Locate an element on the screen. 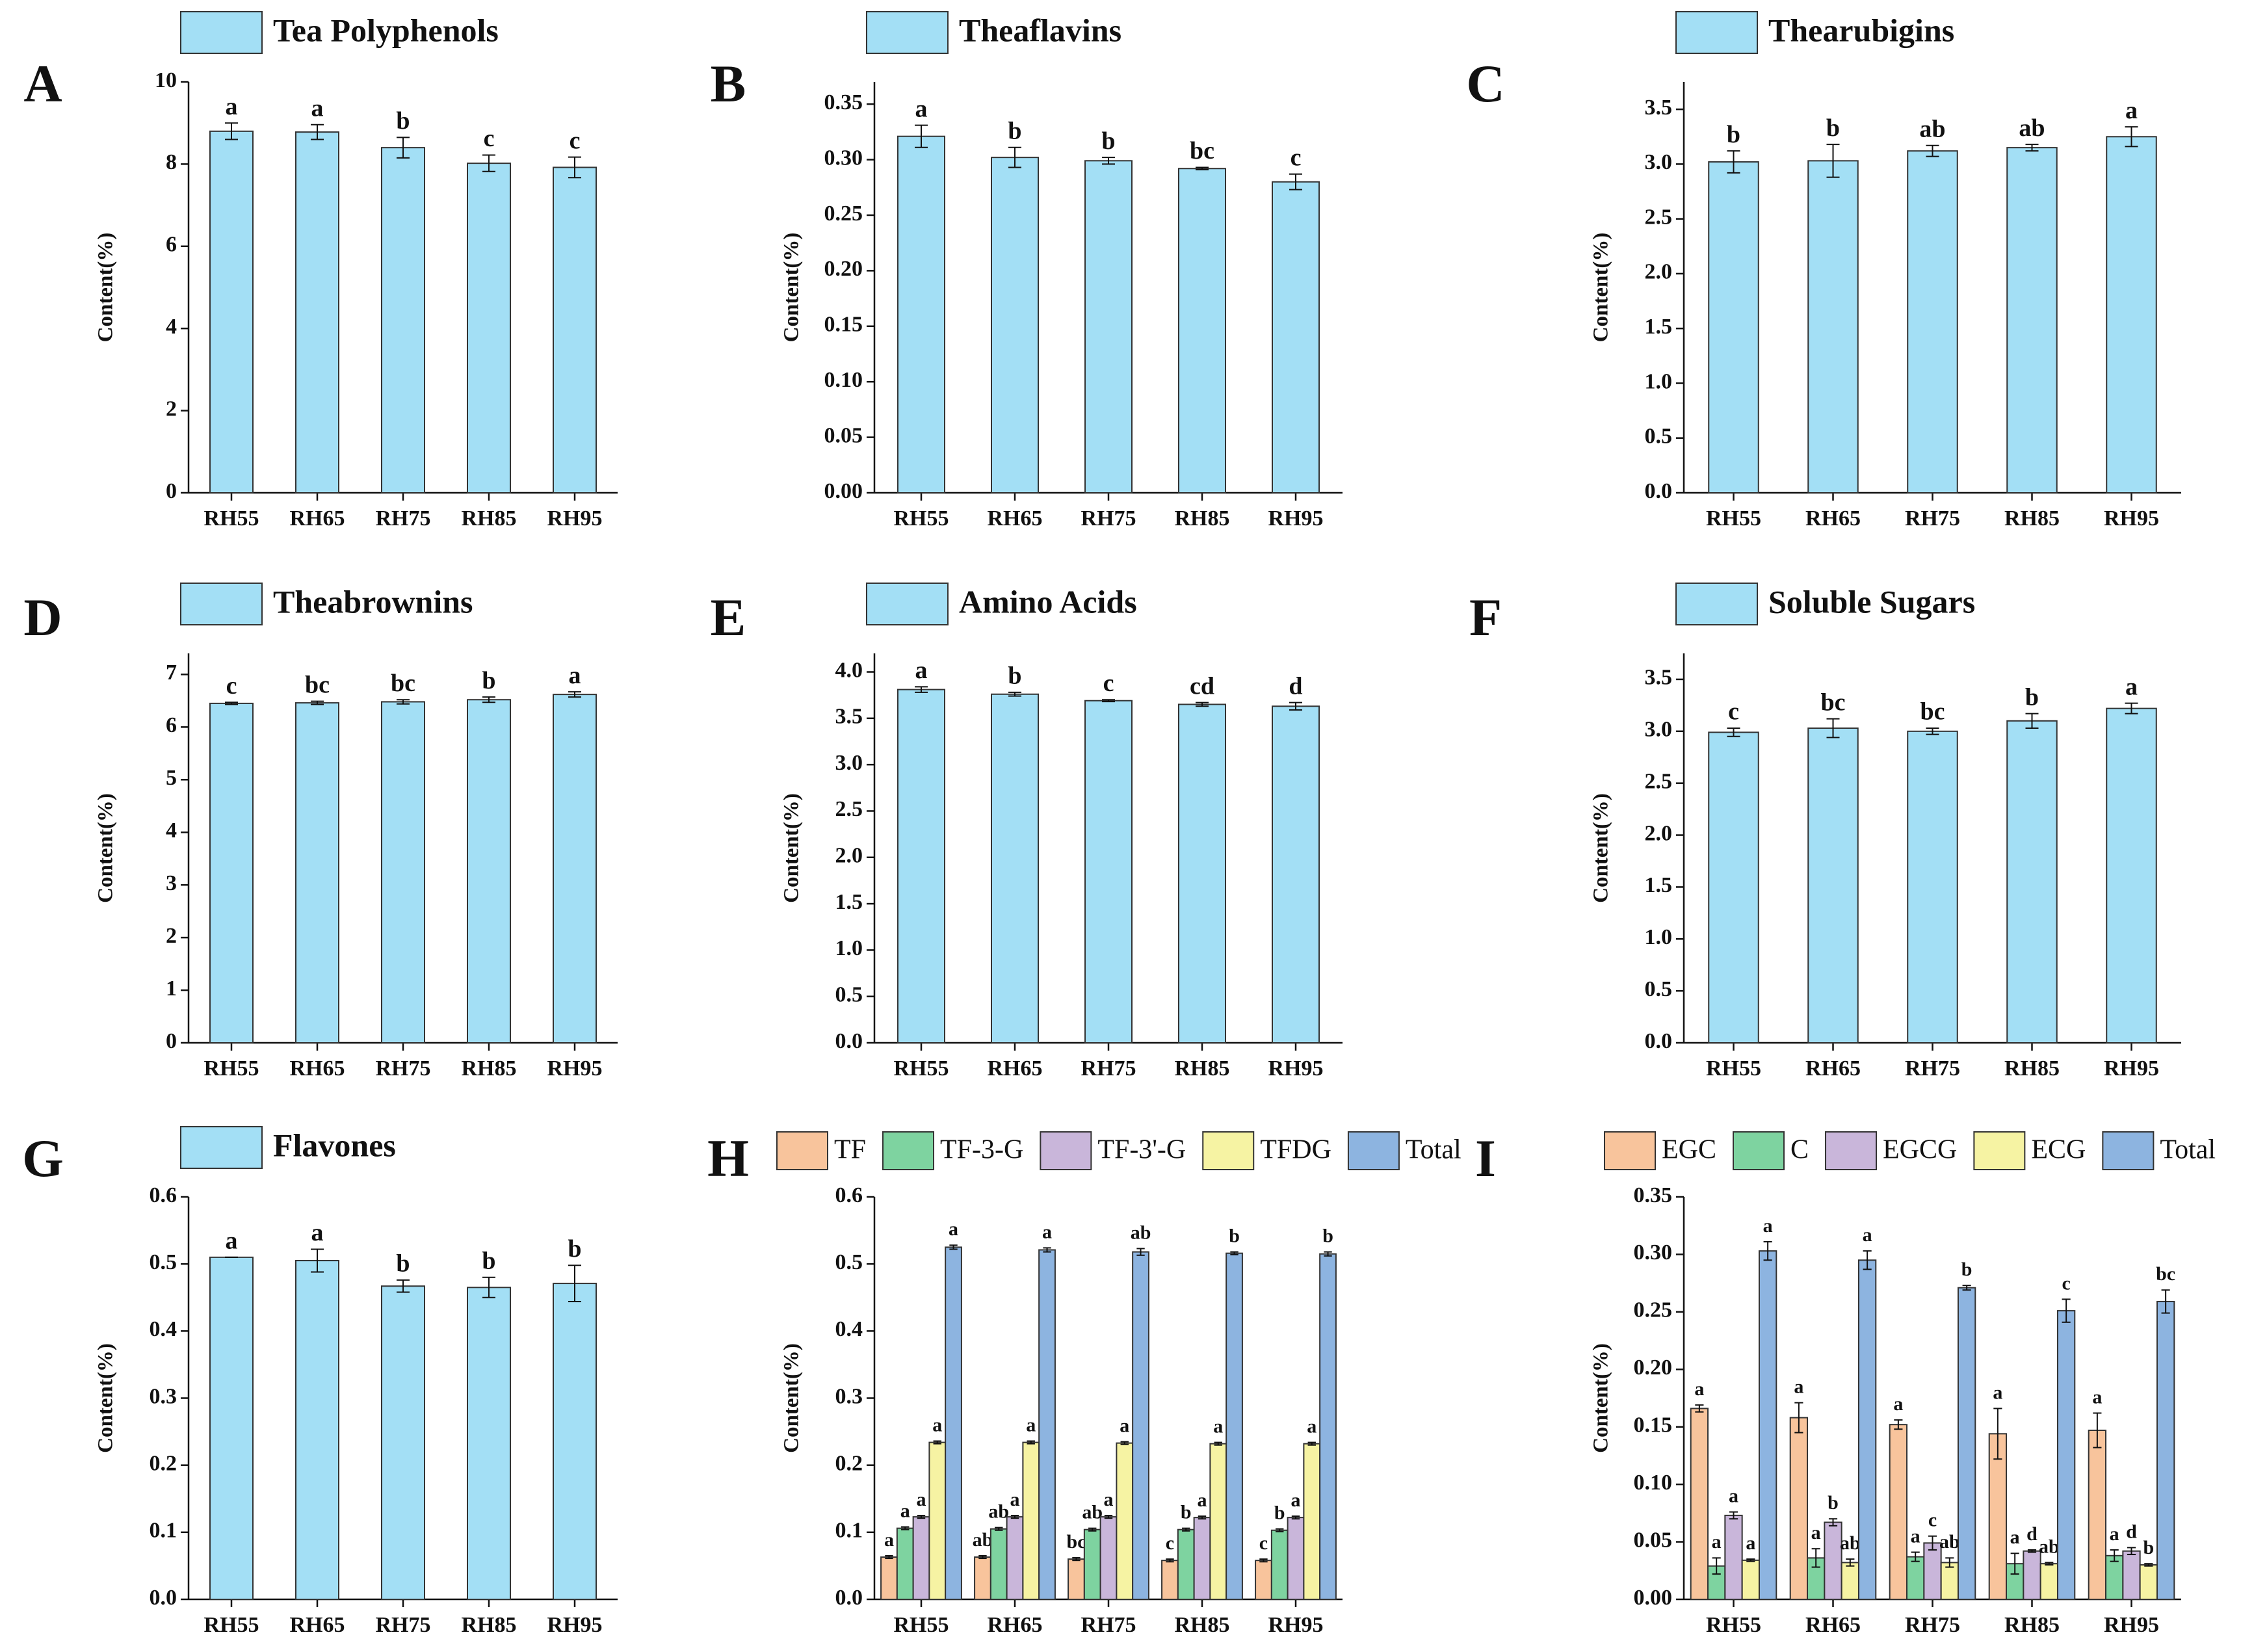  y-tick-label: 1.0 is located at coordinates (849, 948).